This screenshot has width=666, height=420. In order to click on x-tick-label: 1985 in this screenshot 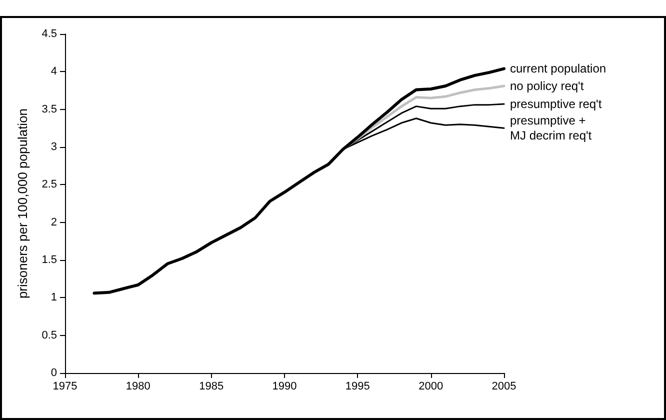, I will do `click(211, 386)`.